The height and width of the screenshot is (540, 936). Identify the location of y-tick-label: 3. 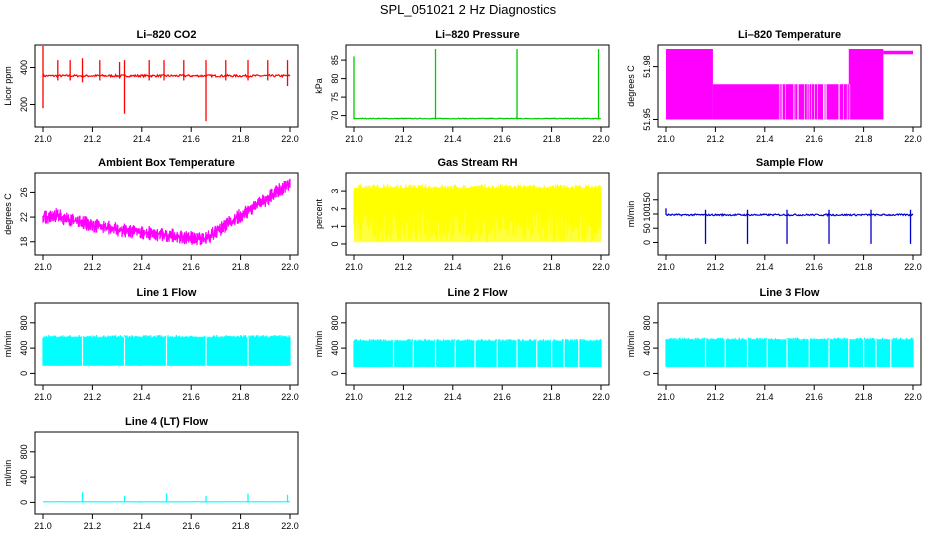
(335, 191).